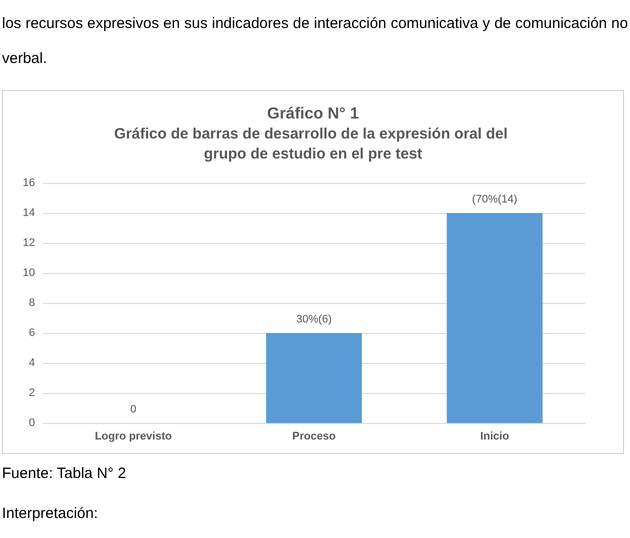 The image size is (630, 538). I want to click on text: Interpretación:, so click(50, 513).